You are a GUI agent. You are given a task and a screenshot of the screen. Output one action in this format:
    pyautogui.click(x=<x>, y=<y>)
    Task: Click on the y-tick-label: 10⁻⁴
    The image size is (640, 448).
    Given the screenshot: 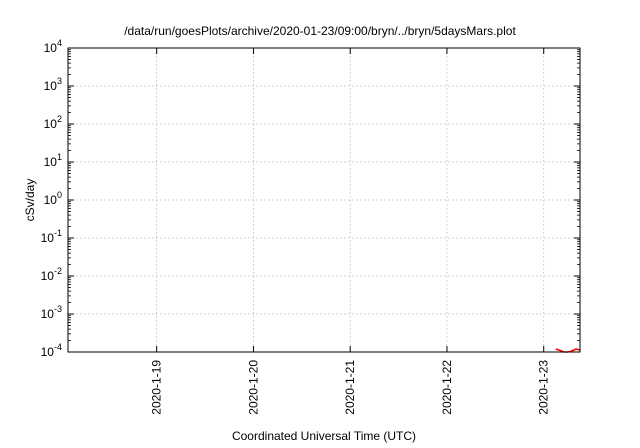 What is the action you would take?
    pyautogui.click(x=51, y=350)
    